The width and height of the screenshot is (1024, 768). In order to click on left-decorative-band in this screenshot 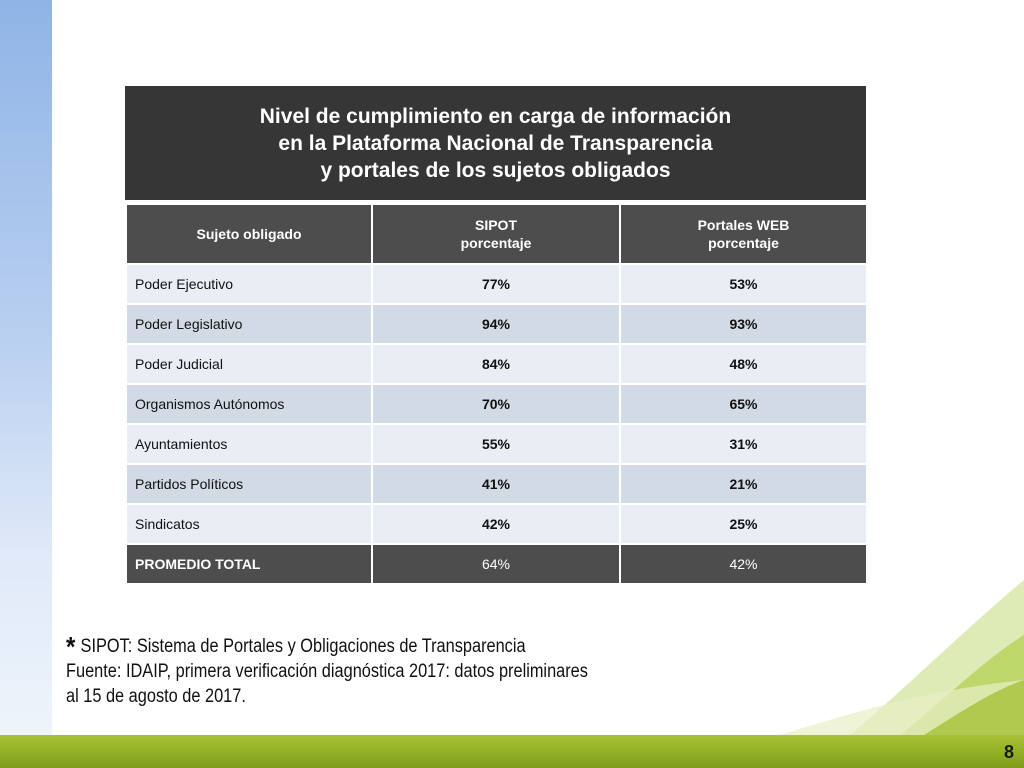, I will do `click(26, 367)`.